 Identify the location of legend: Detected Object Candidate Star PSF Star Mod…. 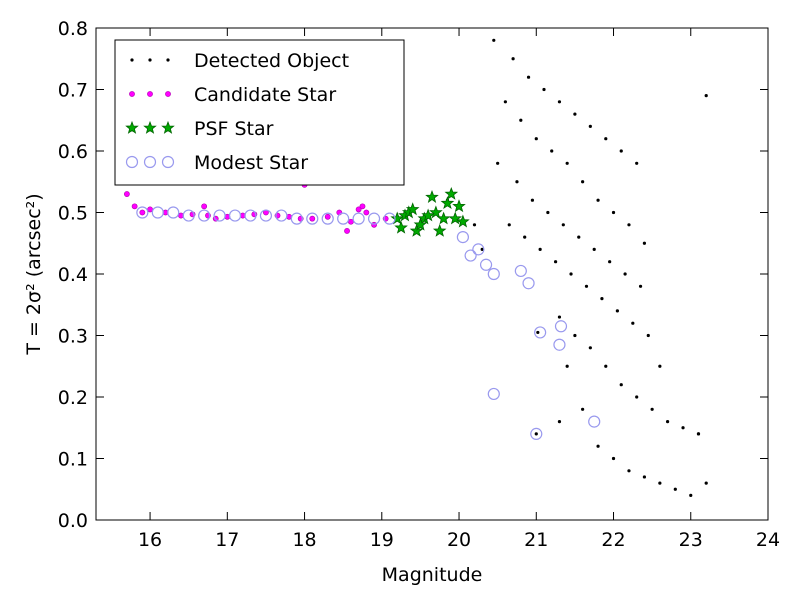
(259, 112).